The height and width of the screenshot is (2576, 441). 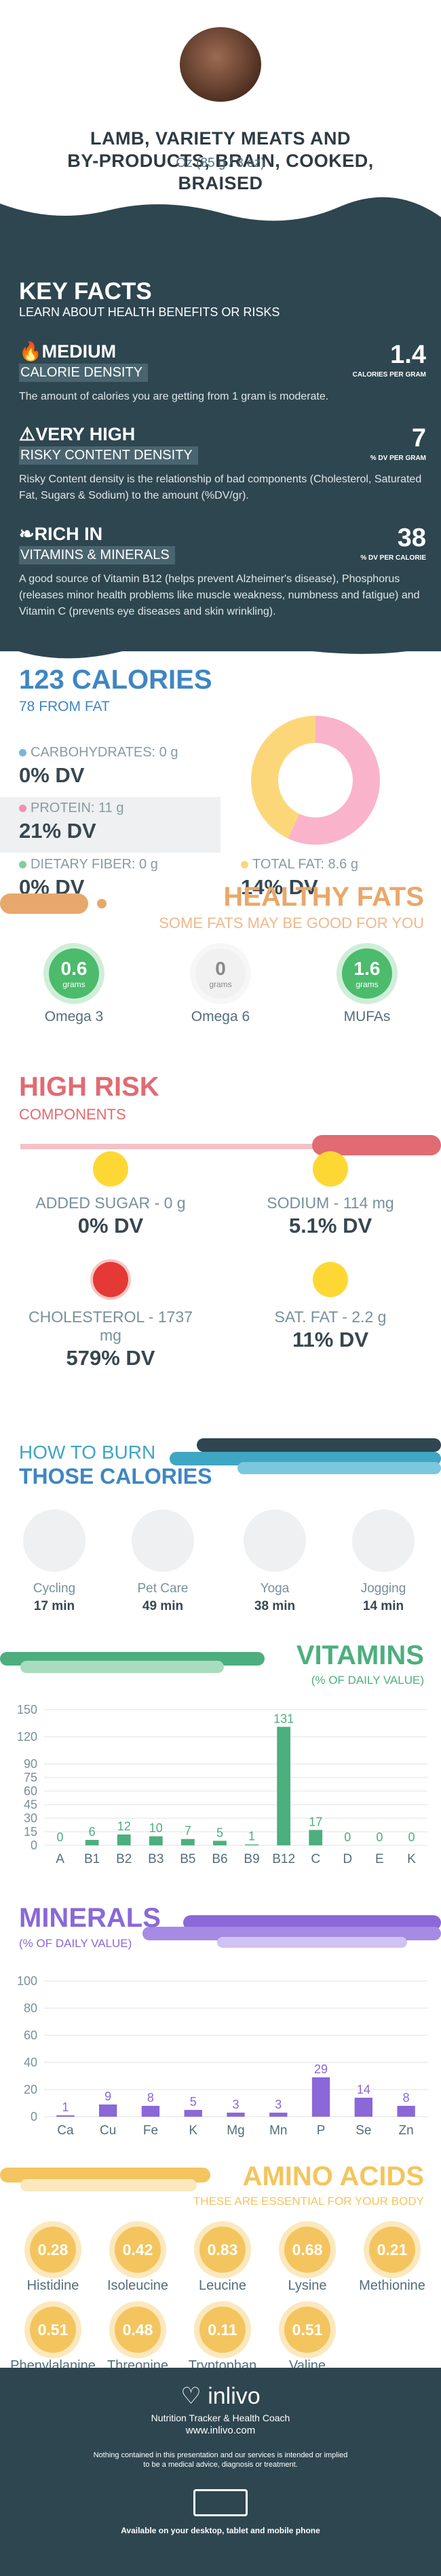 I want to click on x-tick-label: Mn, so click(x=278, y=2130).